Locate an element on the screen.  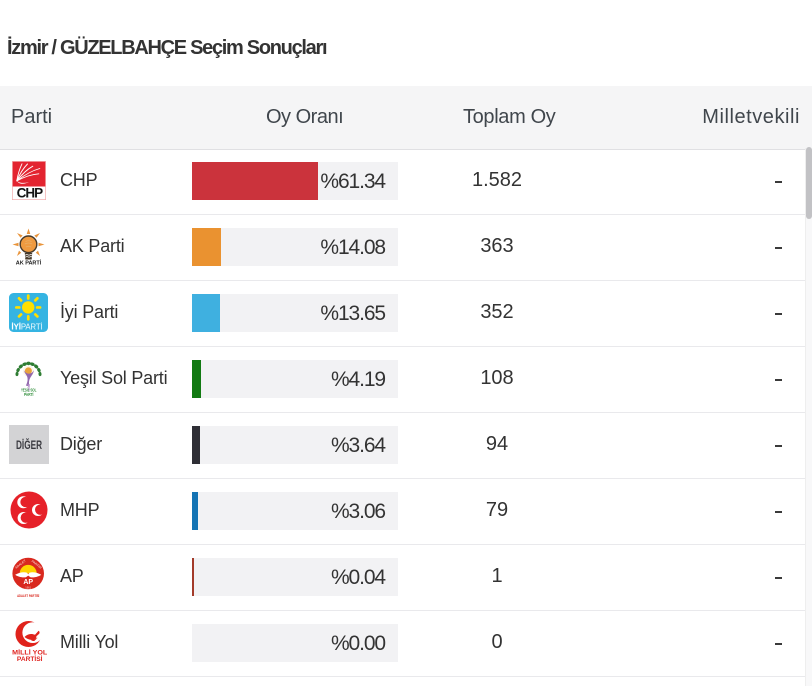
svg-text: DİĞER is located at coordinates (29, 444).